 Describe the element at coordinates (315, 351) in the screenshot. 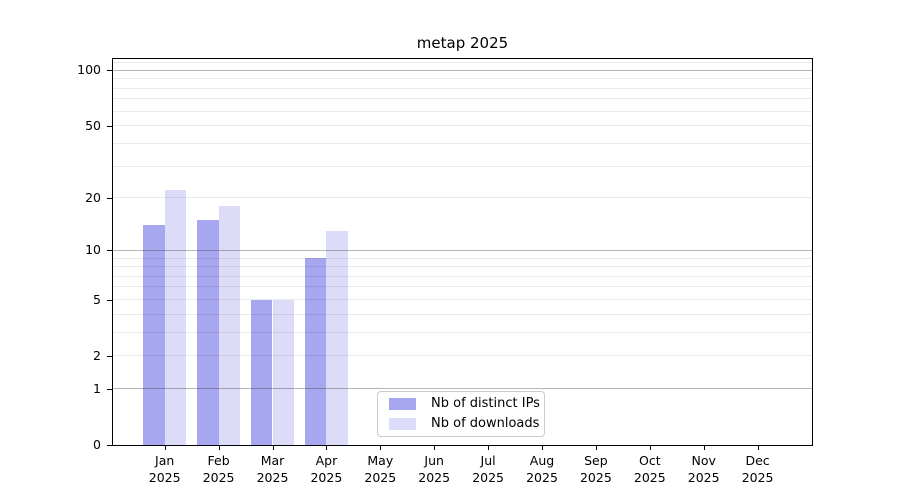

I see `bar-distinct-ips-apr` at that location.